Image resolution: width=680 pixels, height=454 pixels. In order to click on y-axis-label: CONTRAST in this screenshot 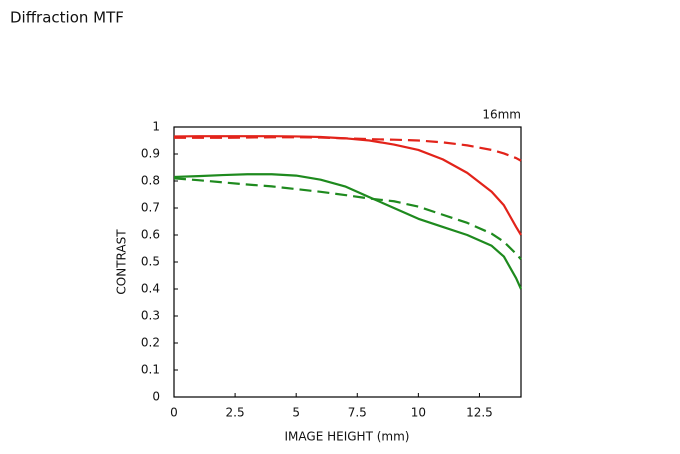, I will do `click(122, 262)`.